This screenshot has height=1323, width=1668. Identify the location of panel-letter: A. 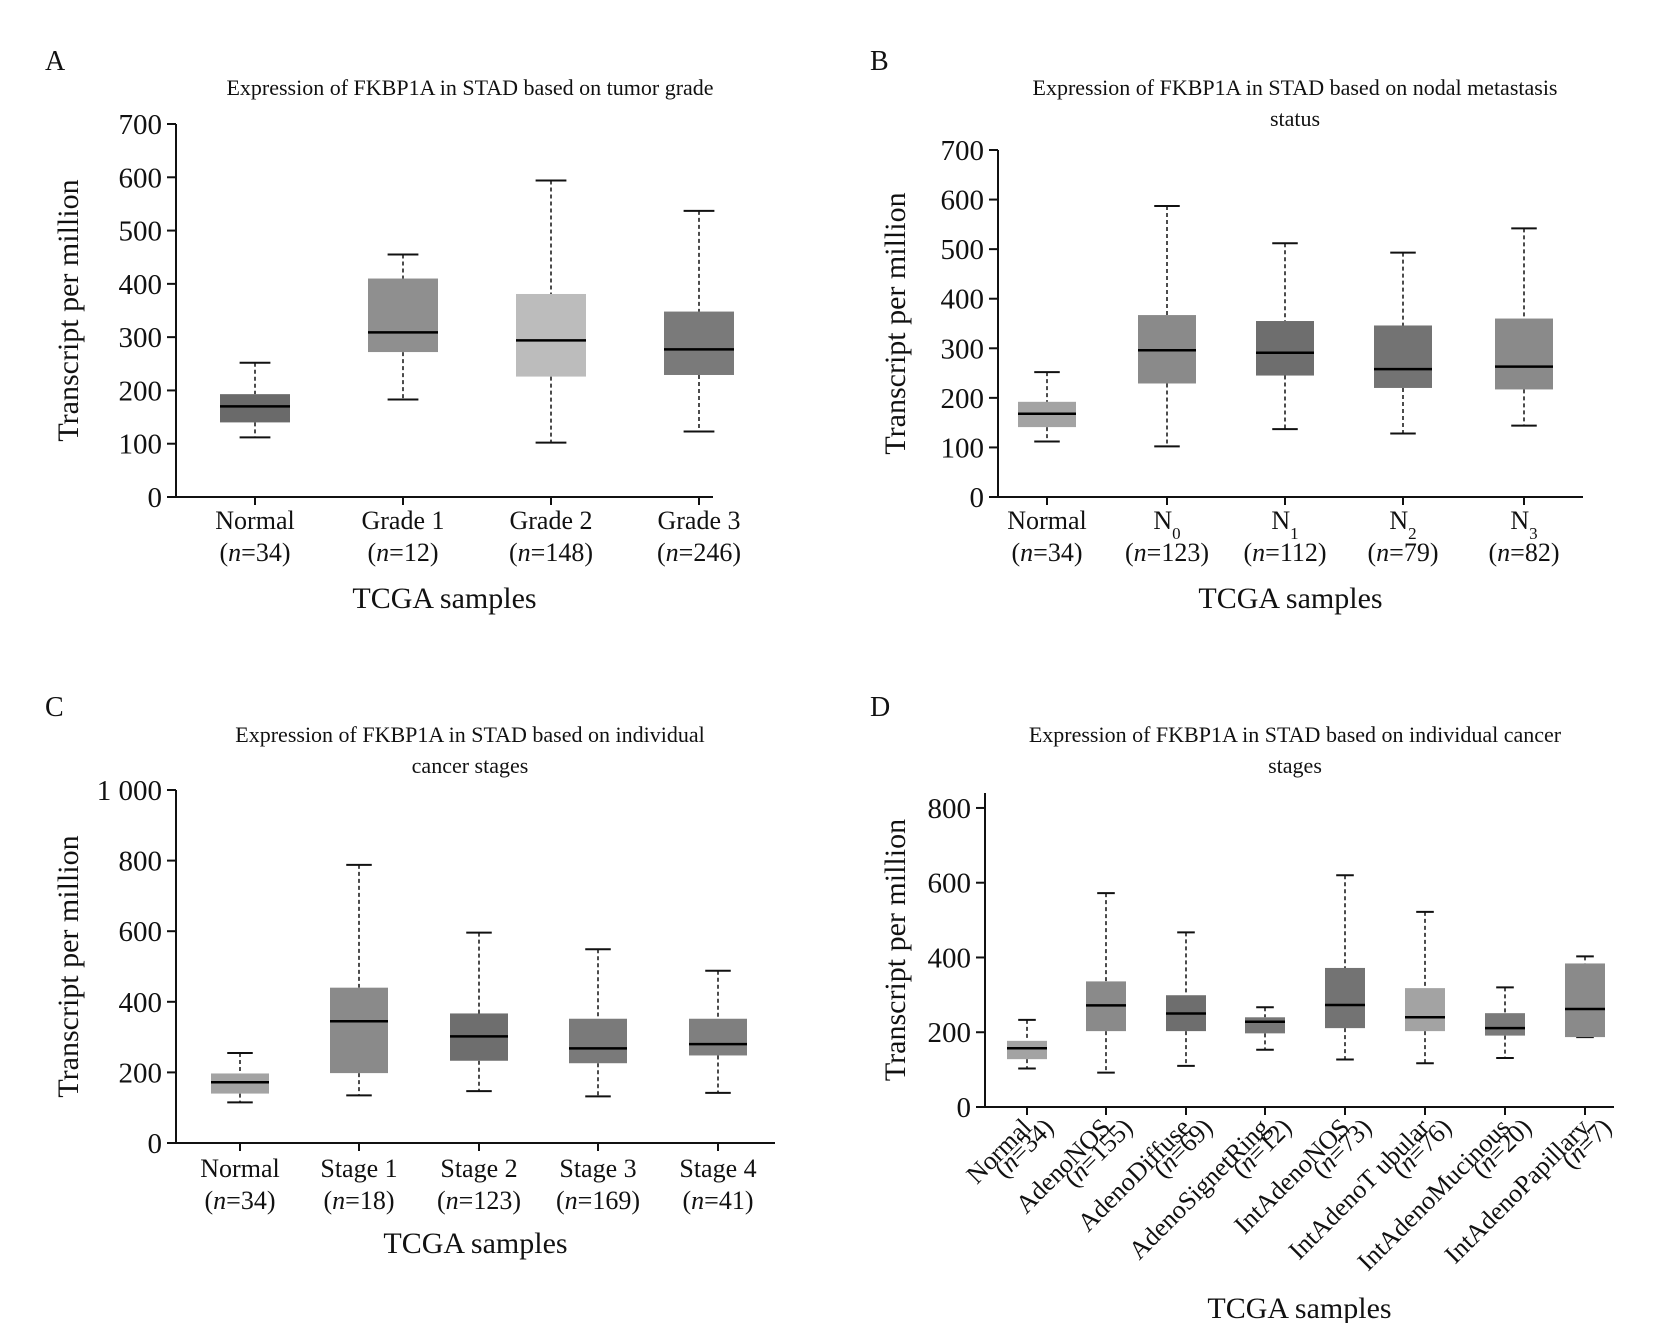
(55, 61).